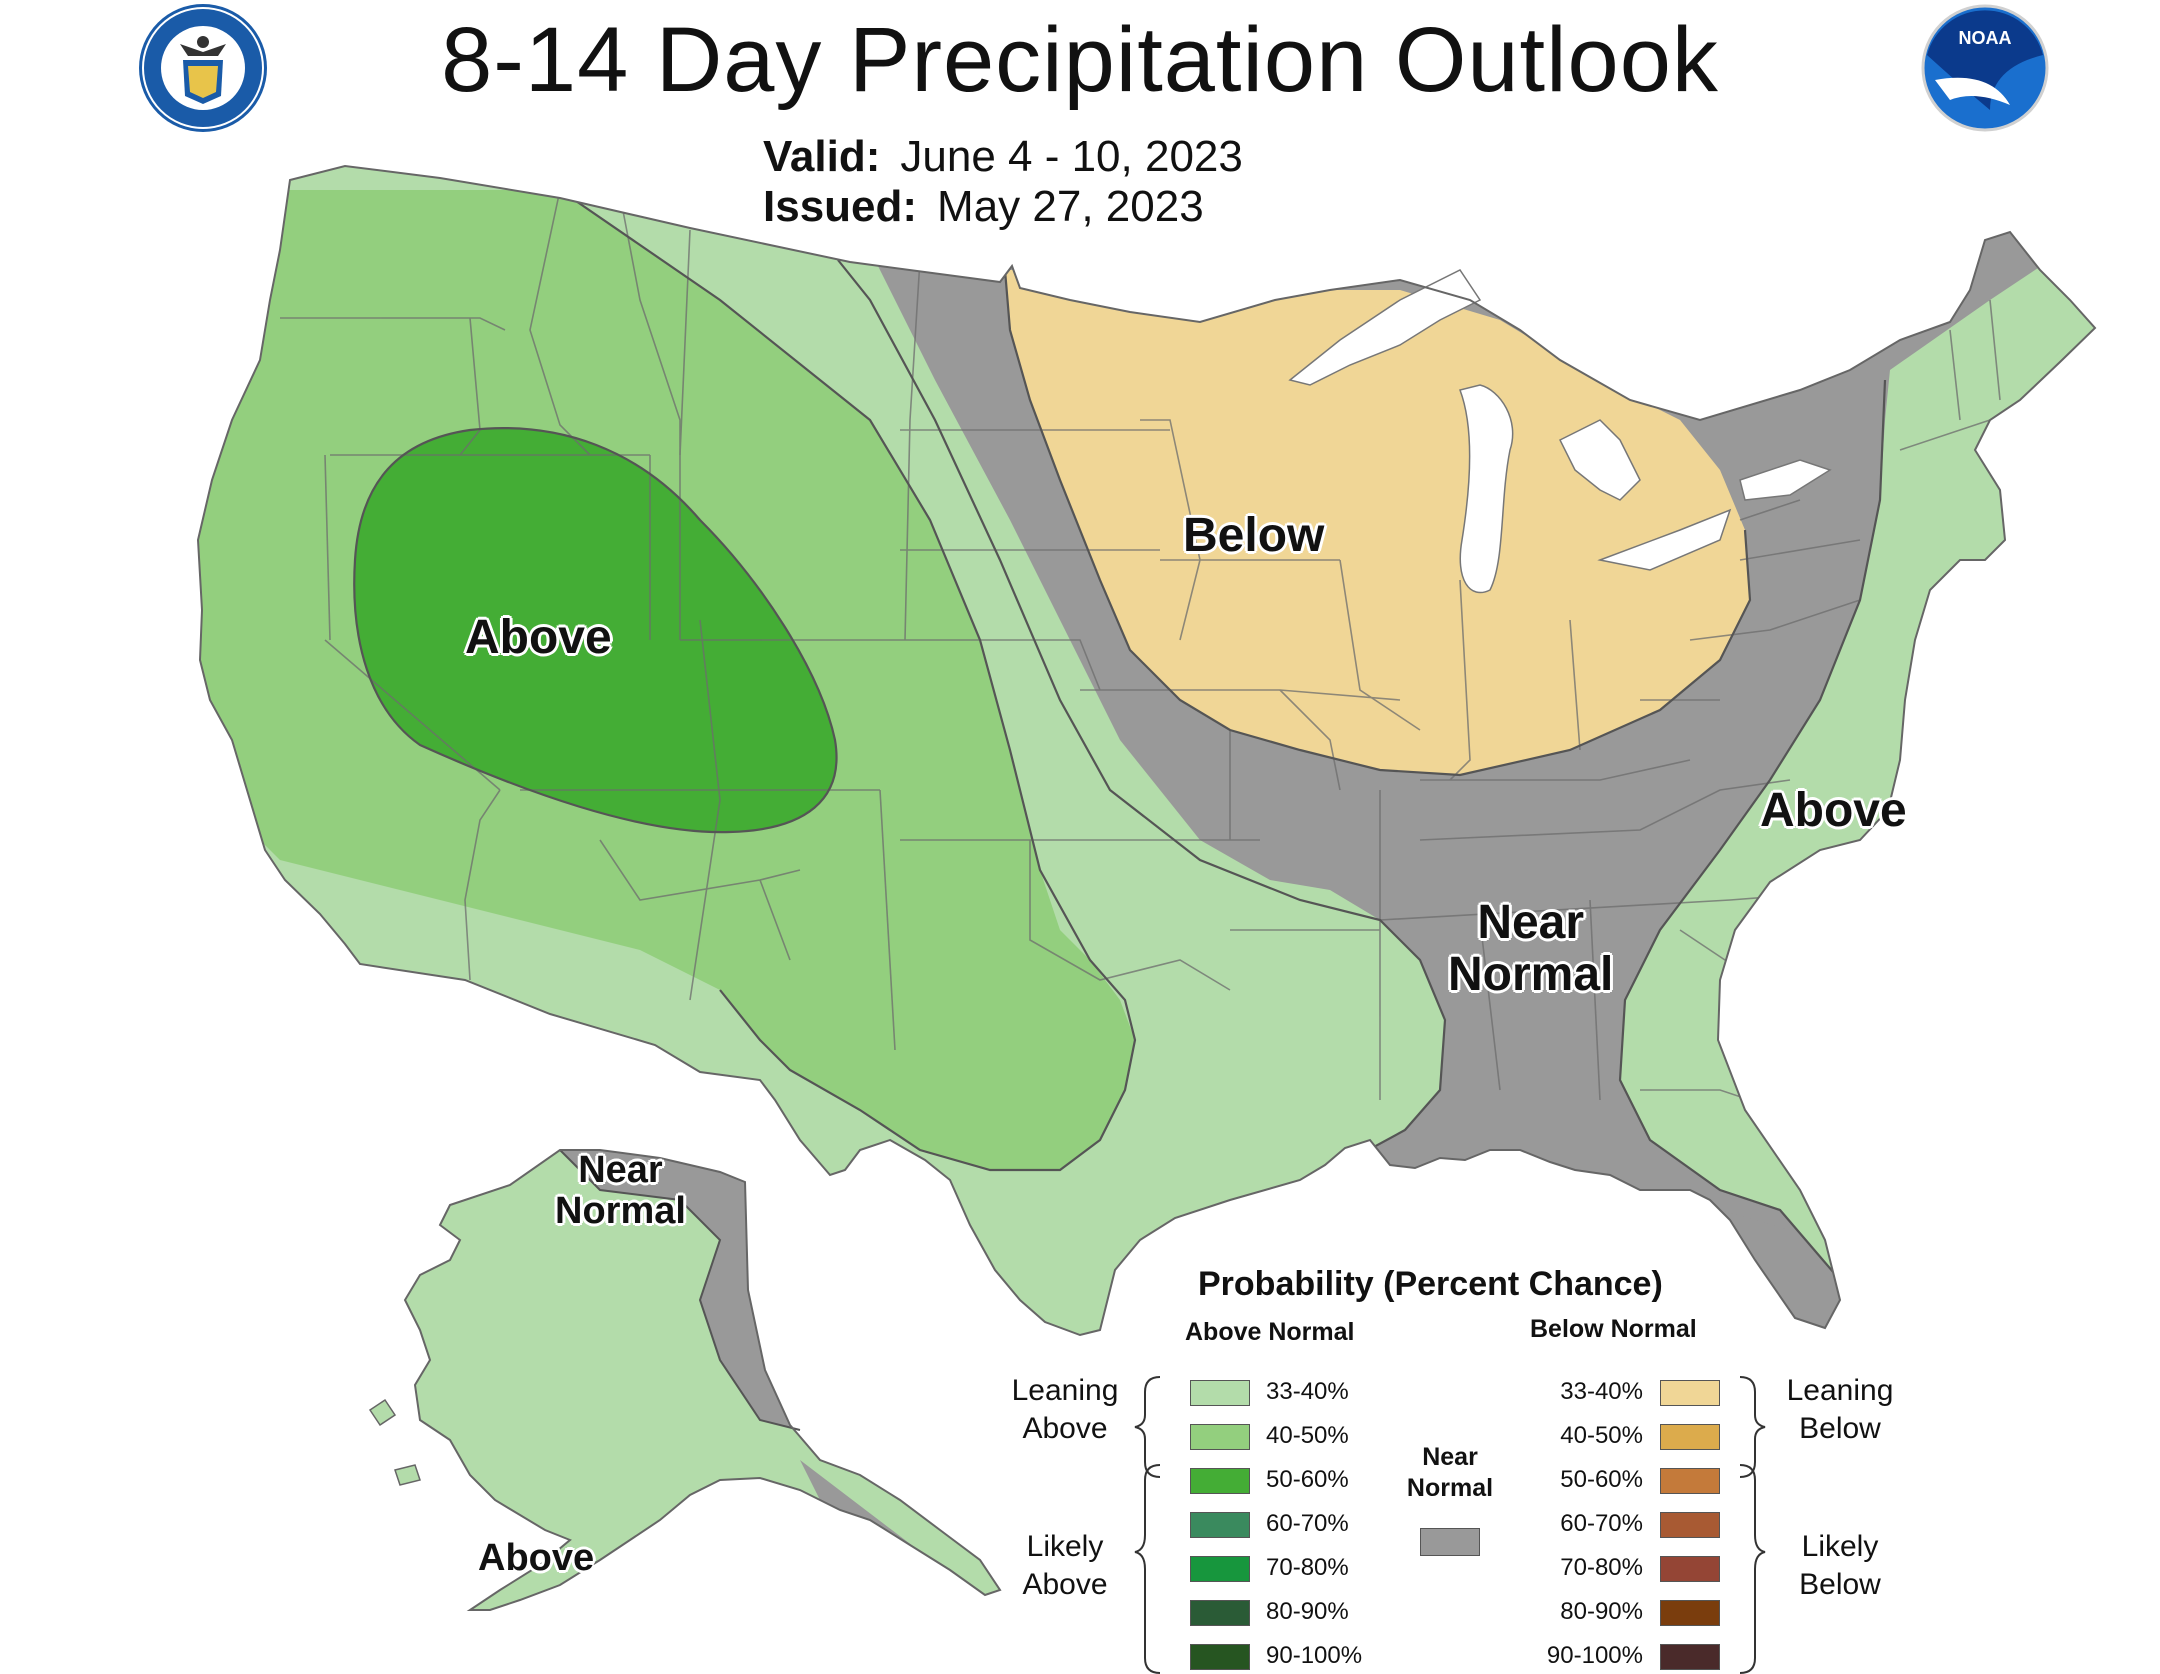  Describe the element at coordinates (1450, 1488) in the screenshot. I see `legend-near-normal-line2: Normal` at that location.